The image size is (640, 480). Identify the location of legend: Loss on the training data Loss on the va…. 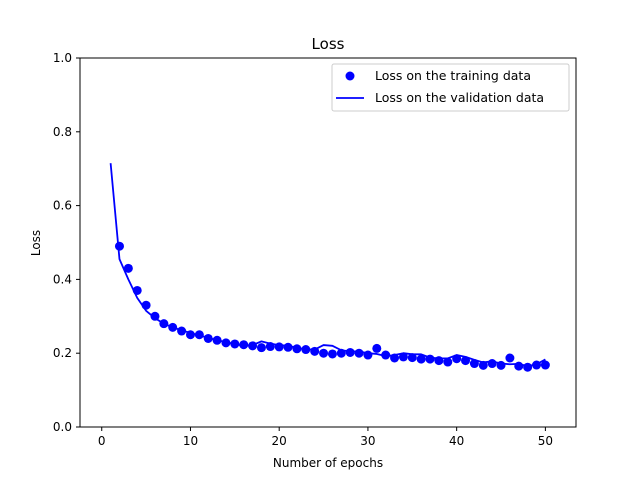
(450, 87).